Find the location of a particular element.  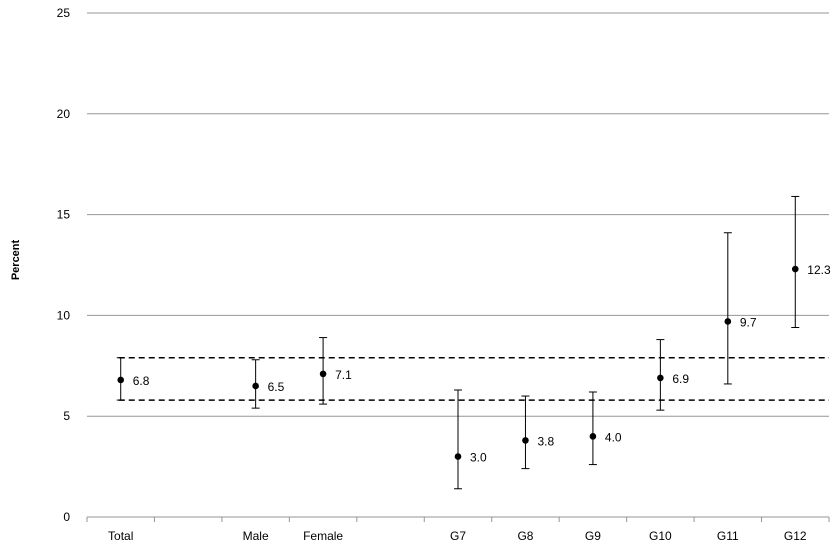

data-label-g11: 9.7 is located at coordinates (748, 322).